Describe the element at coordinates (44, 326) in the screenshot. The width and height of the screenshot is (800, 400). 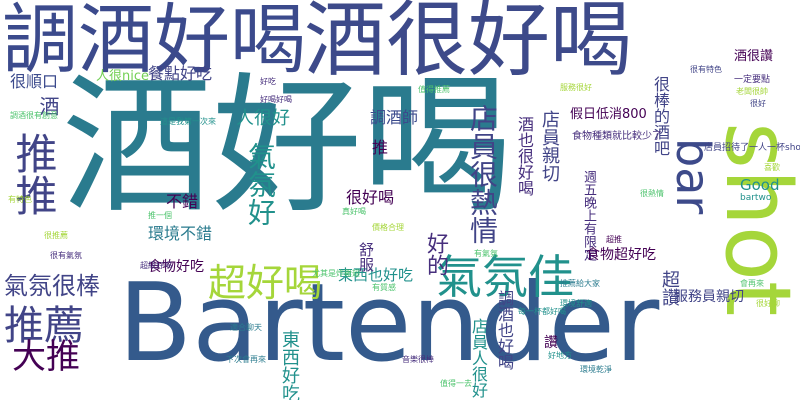
I see `word-9: 推薦` at that location.